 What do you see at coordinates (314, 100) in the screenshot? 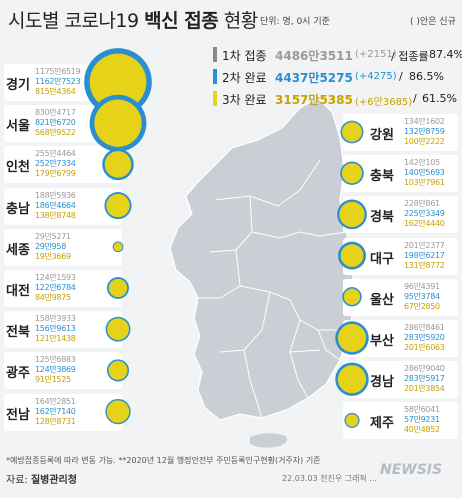
I see `legend-dose3-total: 3157만5385` at bounding box center [314, 100].